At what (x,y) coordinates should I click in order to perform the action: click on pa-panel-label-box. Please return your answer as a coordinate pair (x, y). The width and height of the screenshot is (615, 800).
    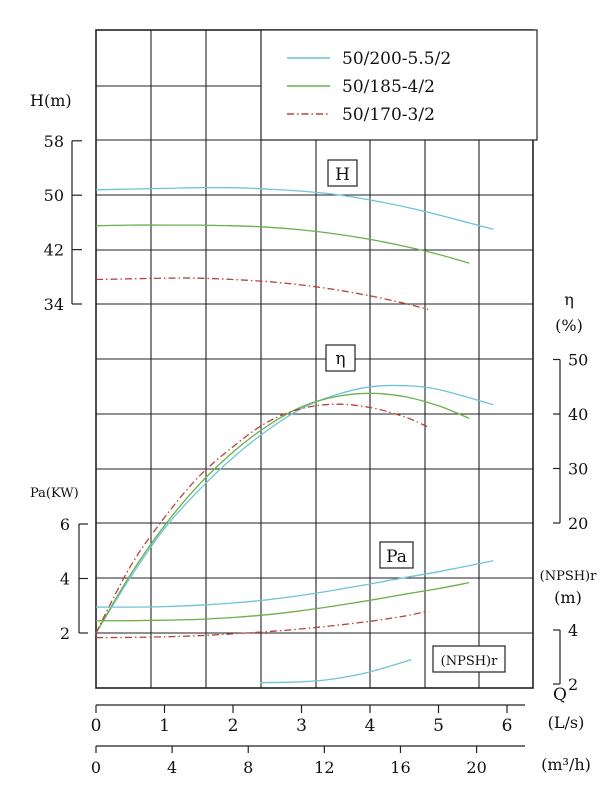
    Looking at the image, I should click on (396, 555).